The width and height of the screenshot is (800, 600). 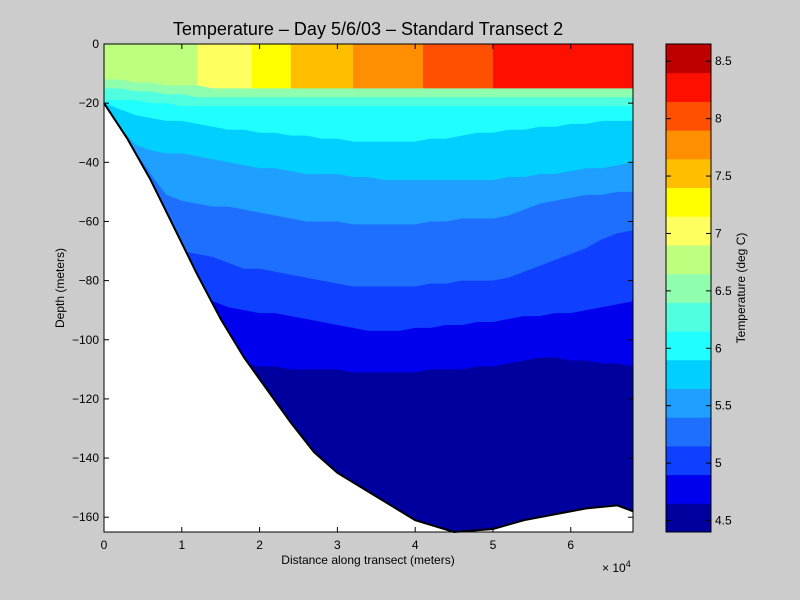 I want to click on colorbar-tick-label: 5, so click(x=718, y=463).